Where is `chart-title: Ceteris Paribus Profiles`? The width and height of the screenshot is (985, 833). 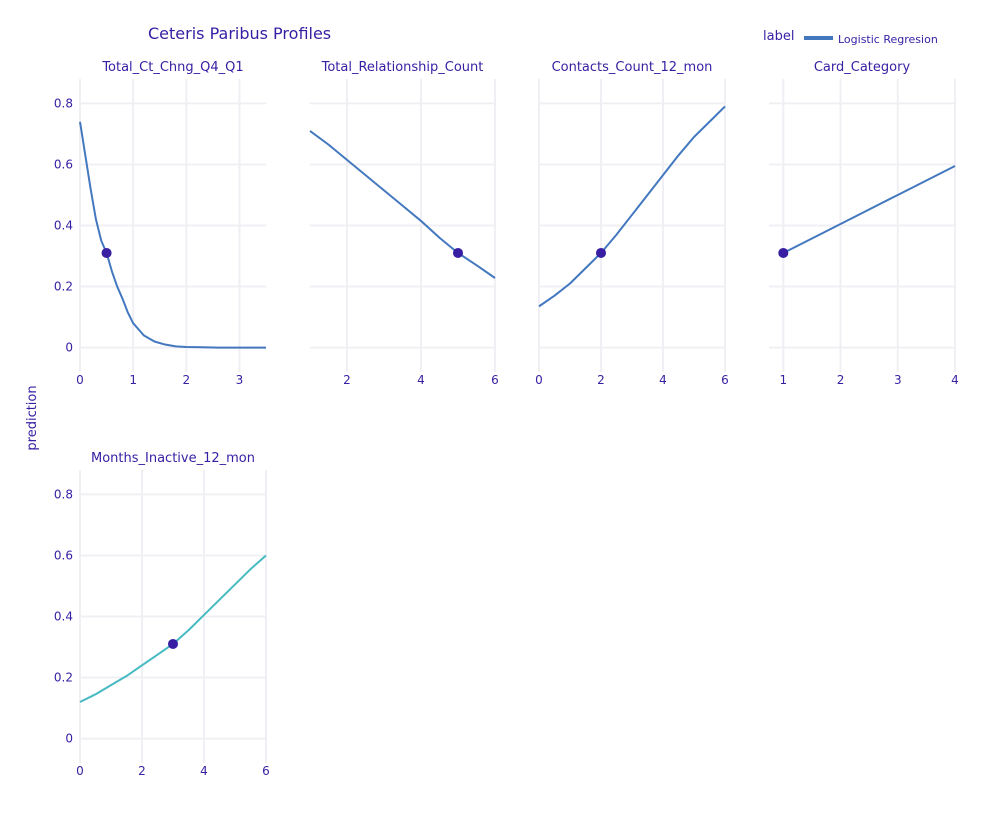 chart-title: Ceteris Paribus Profiles is located at coordinates (239, 33).